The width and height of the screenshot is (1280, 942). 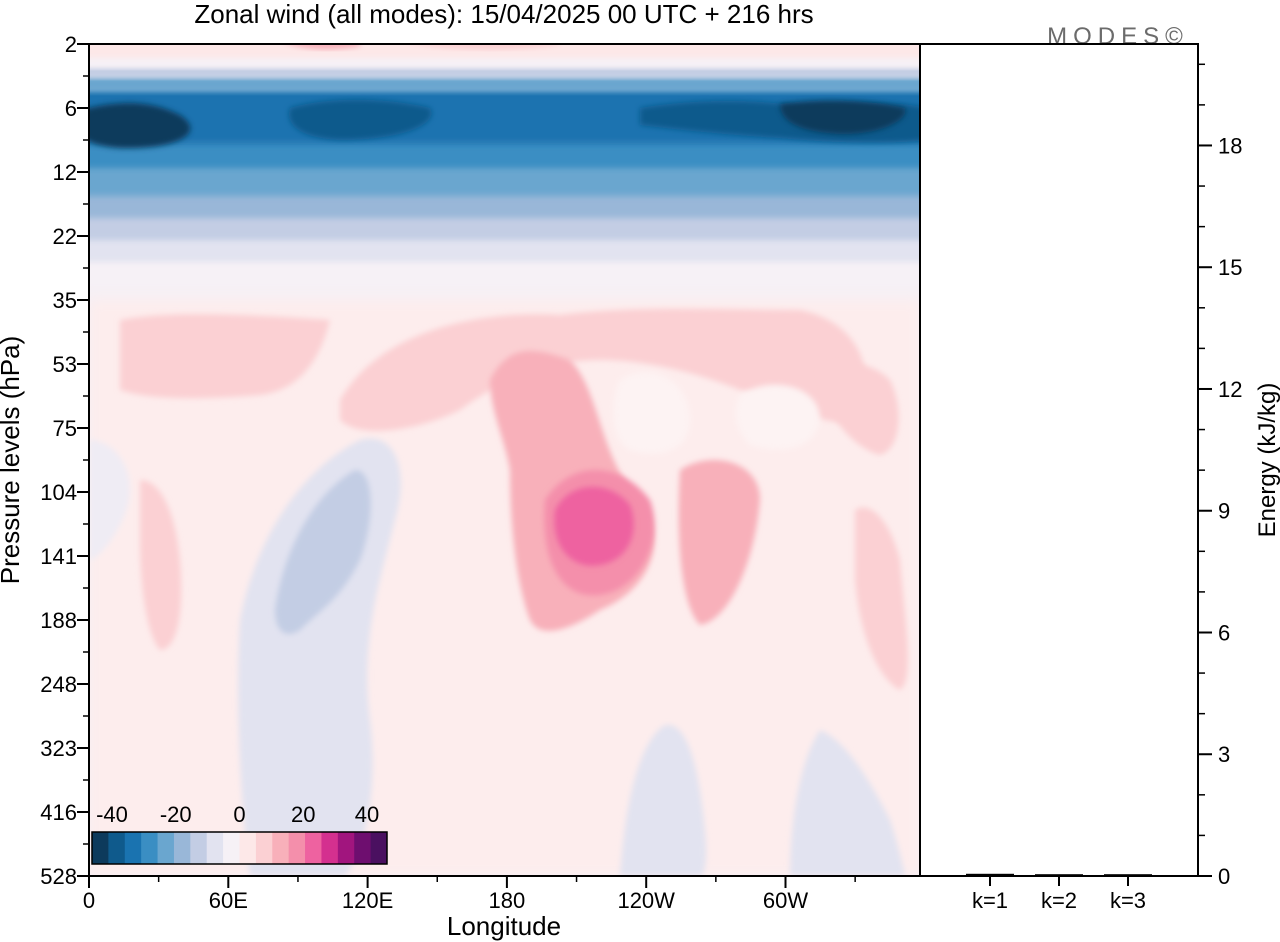 What do you see at coordinates (58, 684) in the screenshot?
I see `y-tick-label: 248` at bounding box center [58, 684].